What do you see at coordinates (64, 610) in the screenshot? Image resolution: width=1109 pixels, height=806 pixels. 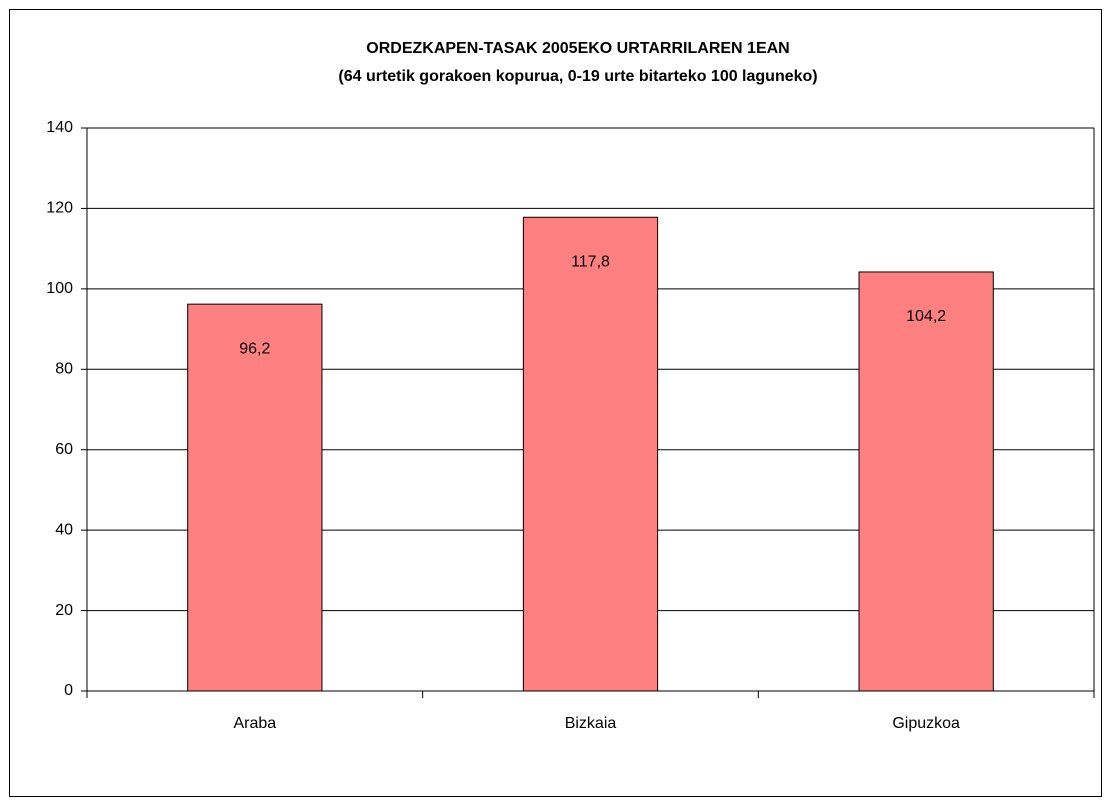 I see `y-tick-label: 20` at bounding box center [64, 610].